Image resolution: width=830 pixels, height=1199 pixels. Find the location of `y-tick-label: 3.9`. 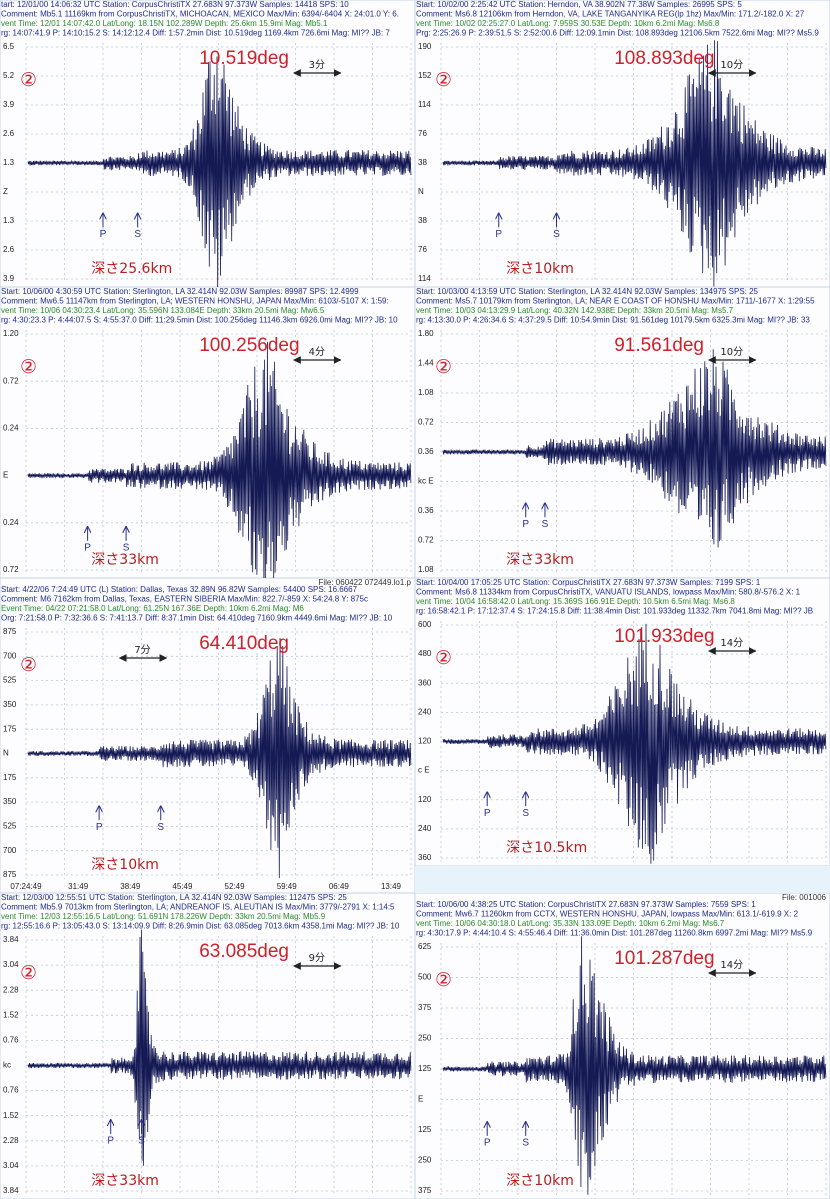

y-tick-label: 3.9 is located at coordinates (9, 104).